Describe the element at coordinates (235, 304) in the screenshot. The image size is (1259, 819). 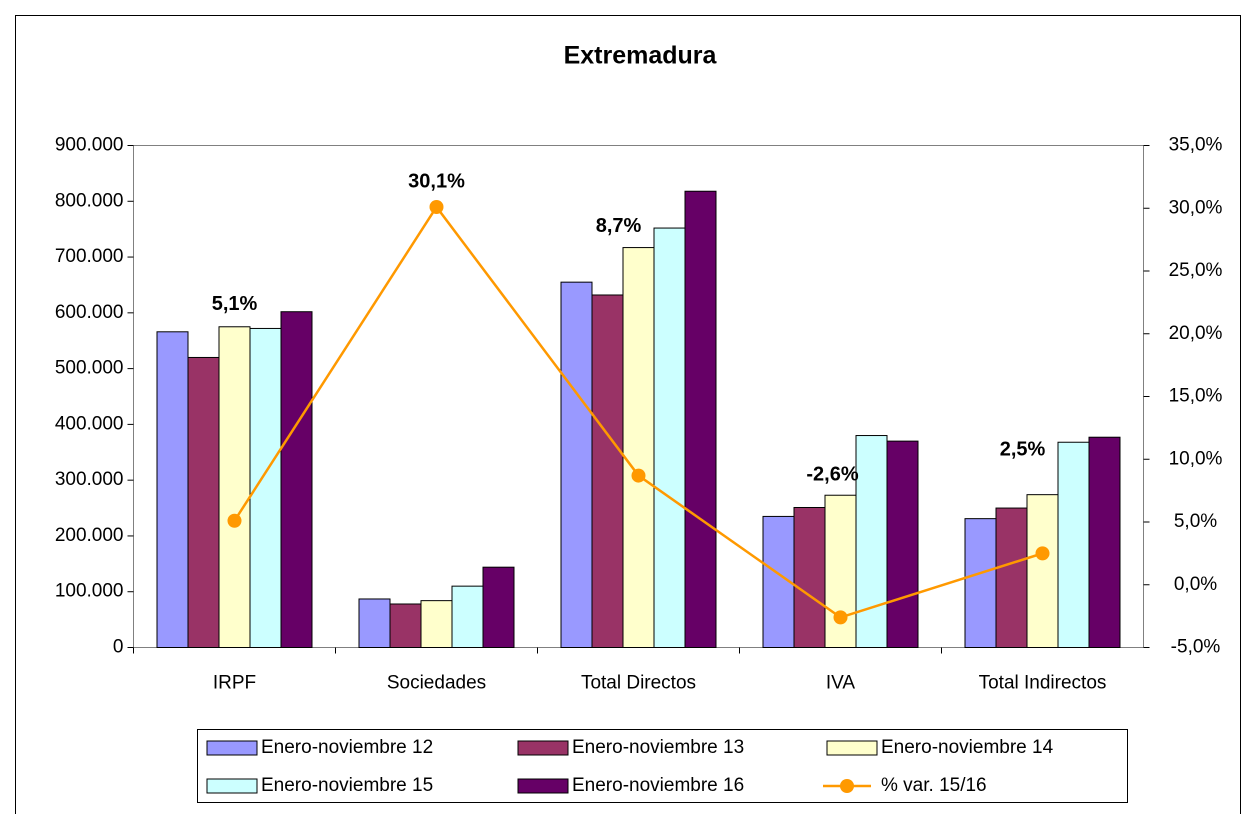
I see `data-label: 5,1%` at that location.